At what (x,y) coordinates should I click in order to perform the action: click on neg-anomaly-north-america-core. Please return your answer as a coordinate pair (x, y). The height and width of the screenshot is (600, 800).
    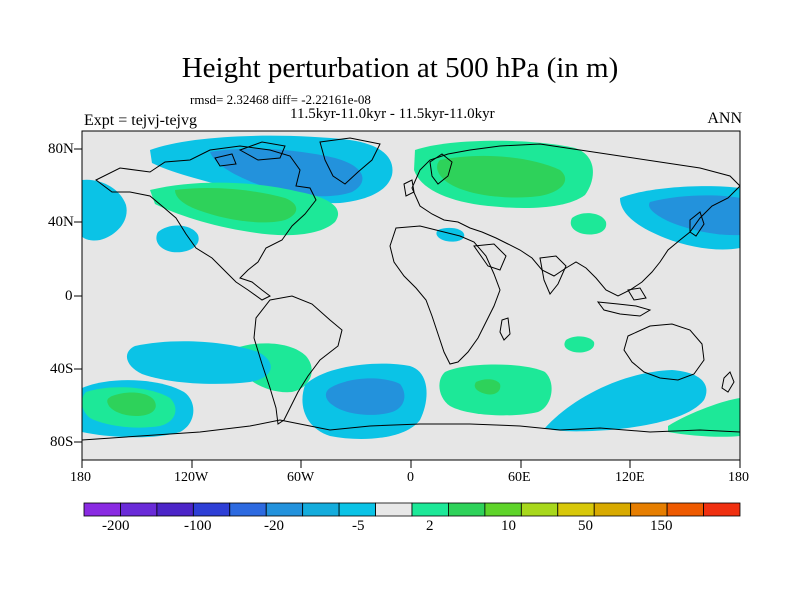
    Looking at the image, I should click on (286, 172).